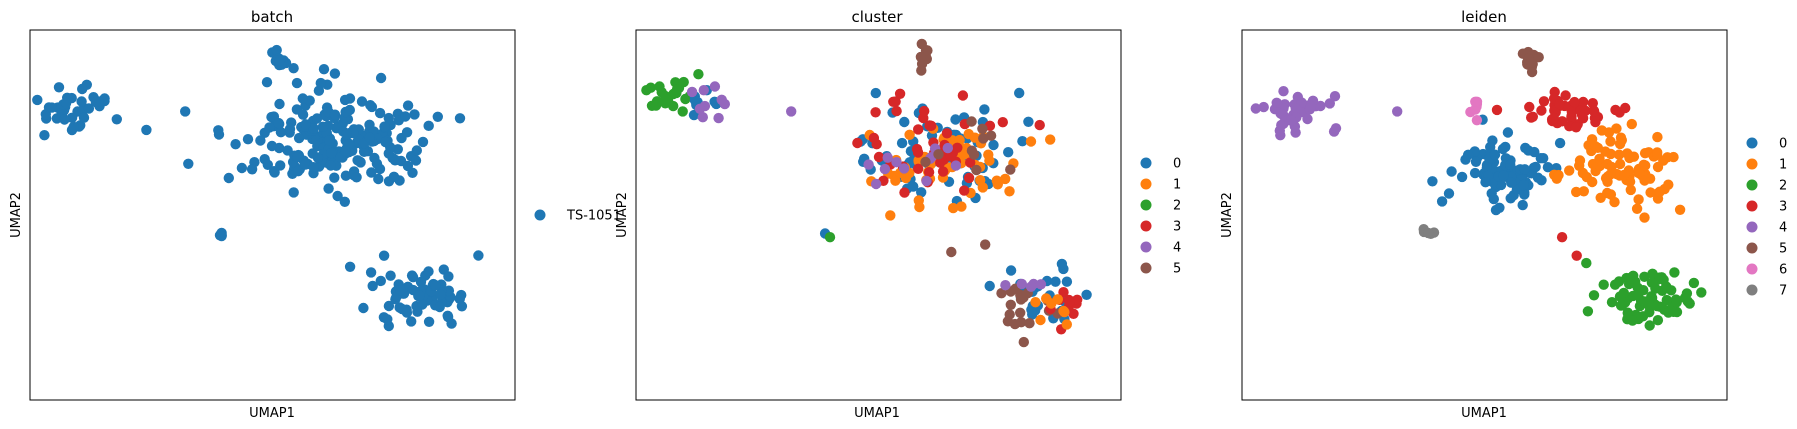  What do you see at coordinates (1160, 206) in the screenshot?
I see `legend-item-2: 2` at bounding box center [1160, 206].